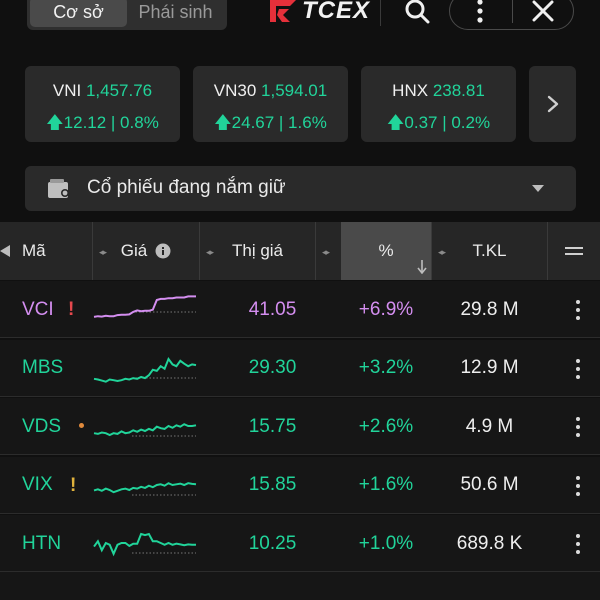  I want to click on col-percent-label: %, so click(386, 250).